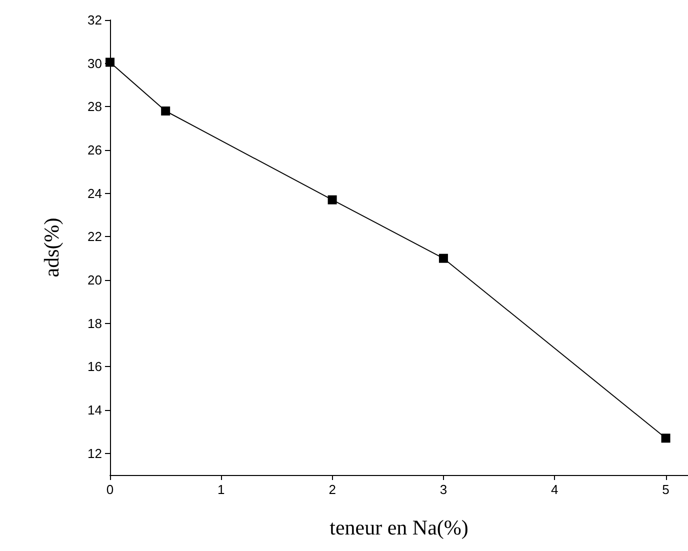 Image resolution: width=688 pixels, height=551 pixels. I want to click on x-tick-label: 5, so click(666, 489).